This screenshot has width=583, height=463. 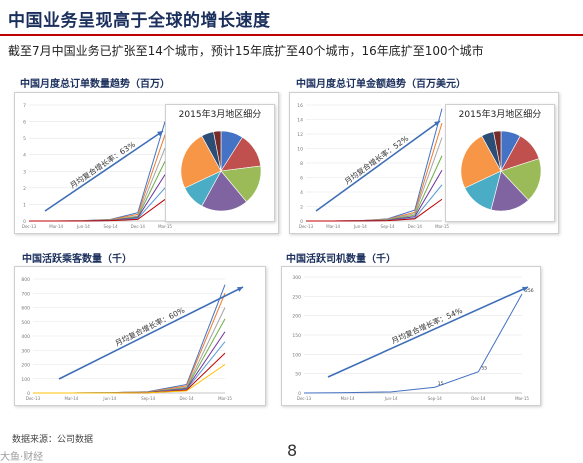 I want to click on data-label: 256, so click(x=529, y=291).